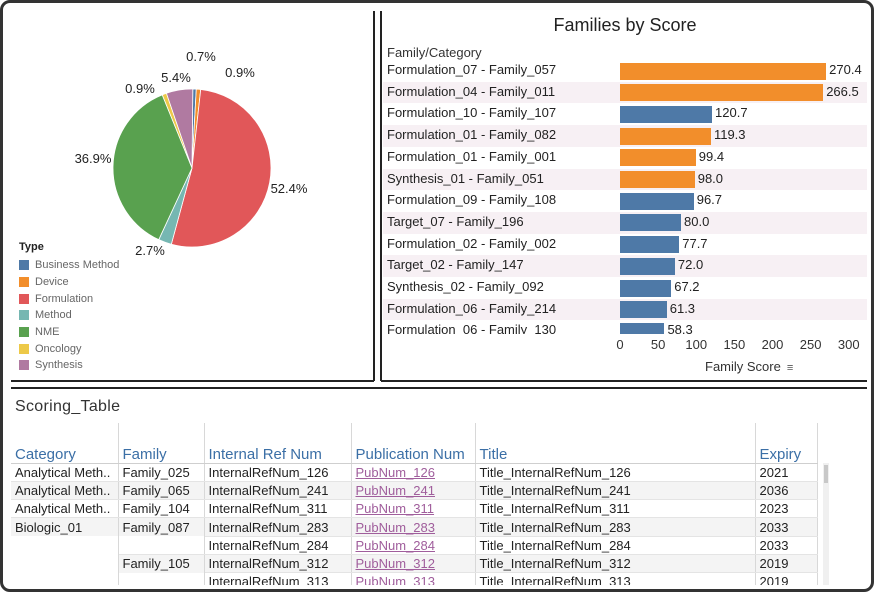 The width and height of the screenshot is (874, 592). I want to click on sort-icon: ≡, so click(790, 368).